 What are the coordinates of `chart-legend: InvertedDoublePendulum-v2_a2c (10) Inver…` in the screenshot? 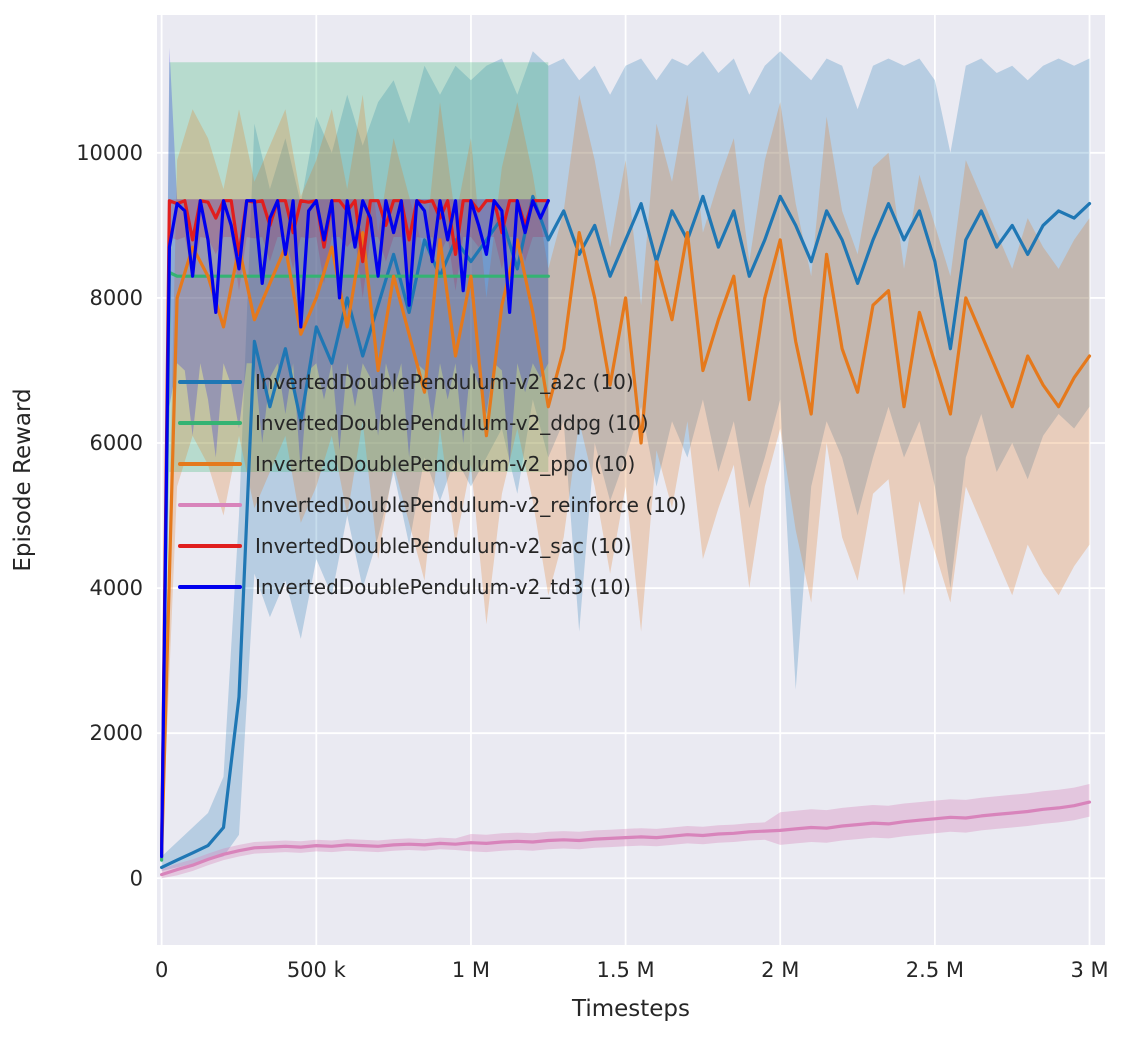 It's located at (432, 484).